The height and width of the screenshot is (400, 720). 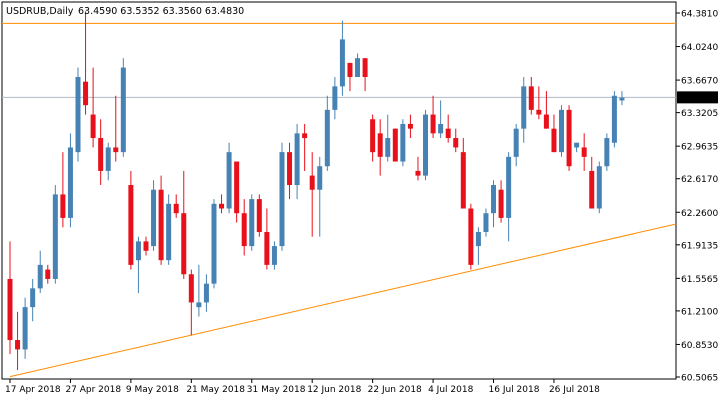 I want to click on y-tick-label: 62.9635, so click(x=699, y=148).